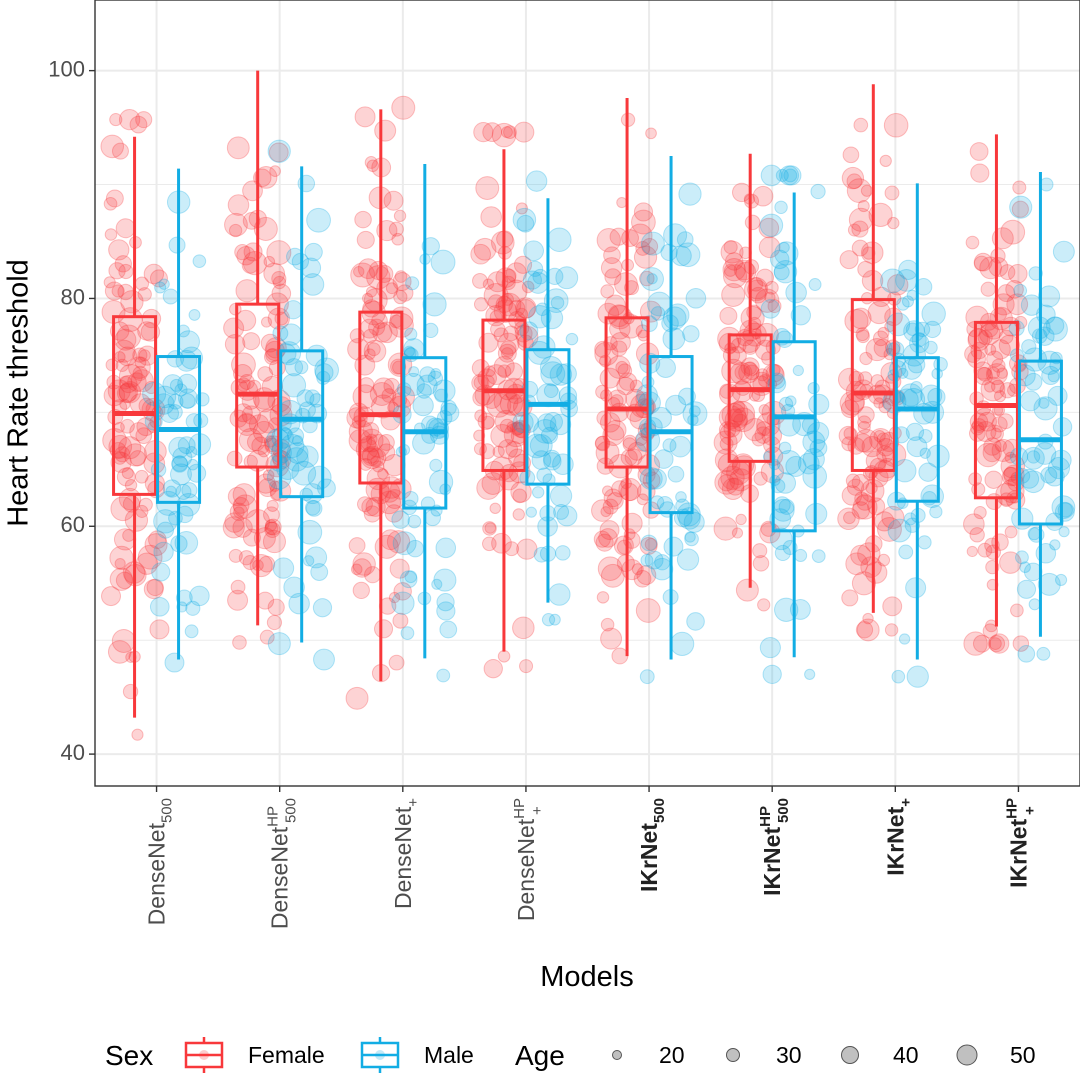 This screenshot has height=1080, width=1080. I want to click on y-tick-label: 80, so click(73, 296).